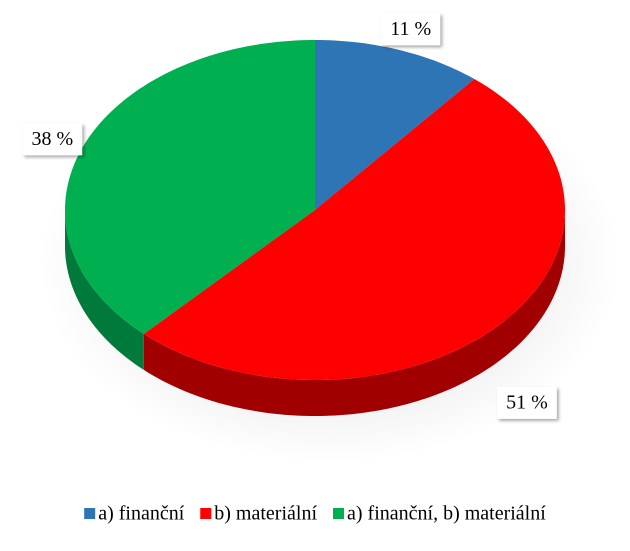  I want to click on label-text: 11 %, so click(410, 29).